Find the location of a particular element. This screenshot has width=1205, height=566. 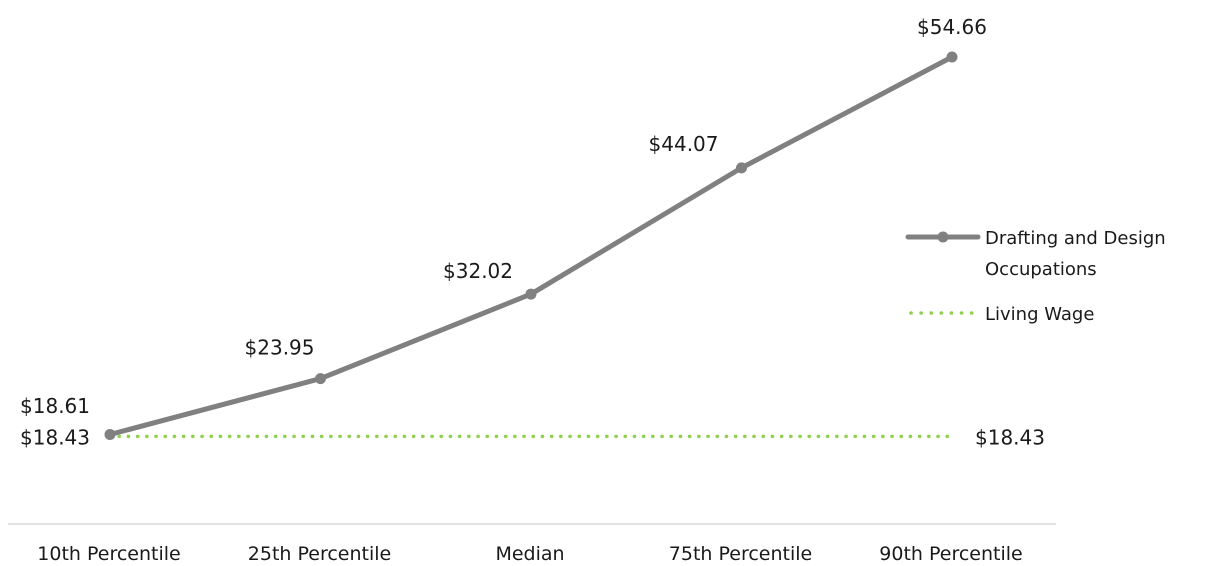

x-tick-label: Median is located at coordinates (529, 554).